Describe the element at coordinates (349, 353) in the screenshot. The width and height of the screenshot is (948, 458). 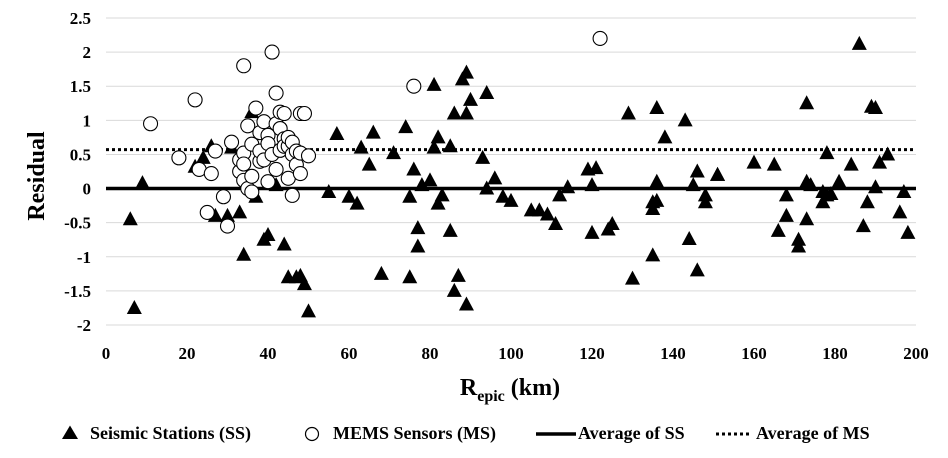
I see `x-tick-label: 60` at that location.